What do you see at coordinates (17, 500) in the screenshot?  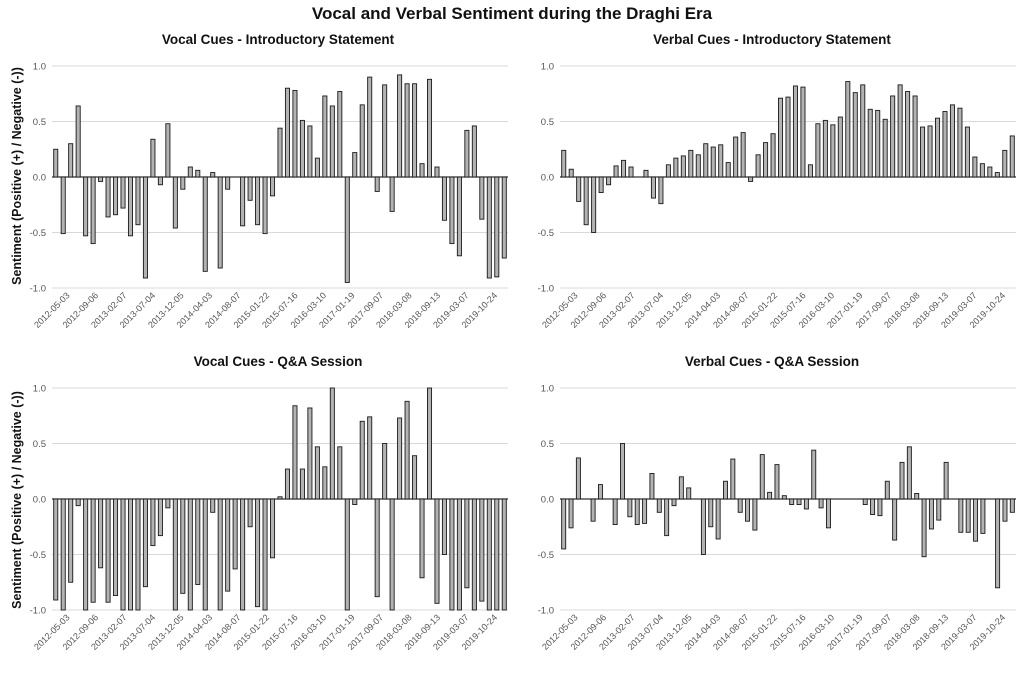 I see `y-axis-label-bottom: Sentiment (Positive (+) / Negative (-))` at bounding box center [17, 500].